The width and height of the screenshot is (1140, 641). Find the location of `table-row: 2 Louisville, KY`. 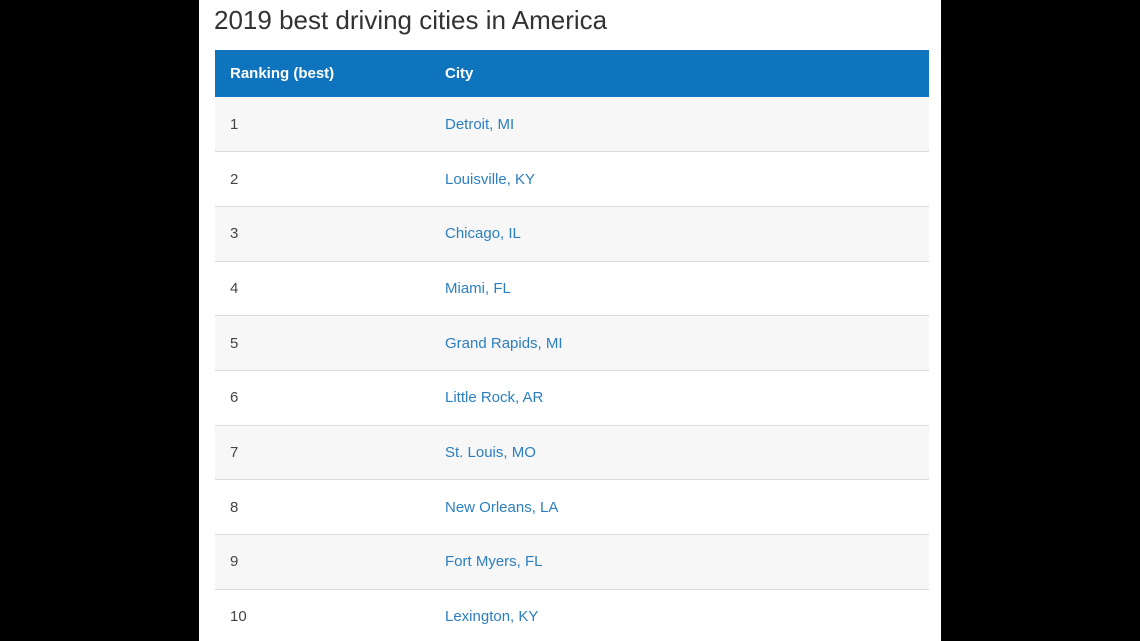

table-row: 2 Louisville, KY is located at coordinates (572, 179).